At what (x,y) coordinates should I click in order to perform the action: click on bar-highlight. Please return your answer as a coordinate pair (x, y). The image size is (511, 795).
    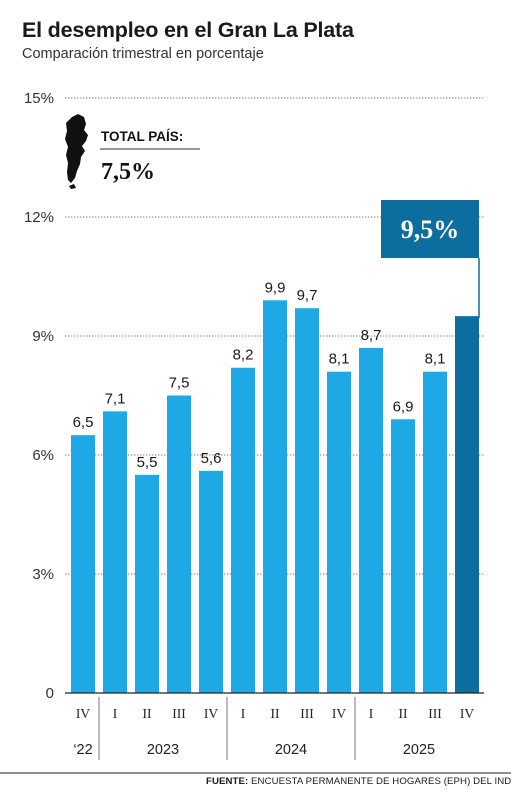
    Looking at the image, I should click on (467, 504).